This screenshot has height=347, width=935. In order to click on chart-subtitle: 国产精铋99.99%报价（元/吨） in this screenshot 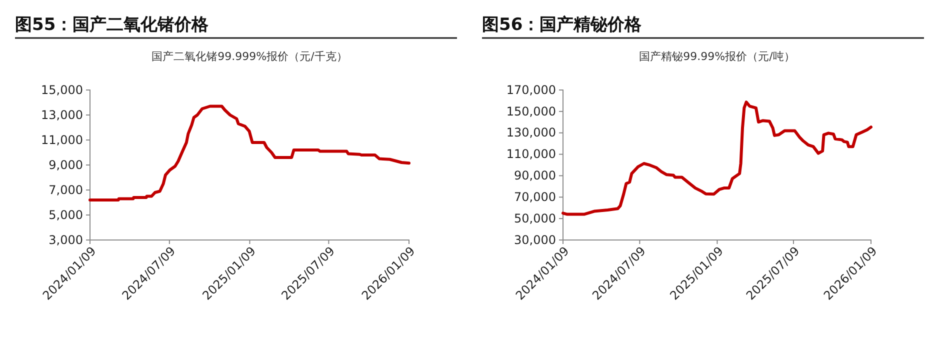, I will do `click(717, 56)`.